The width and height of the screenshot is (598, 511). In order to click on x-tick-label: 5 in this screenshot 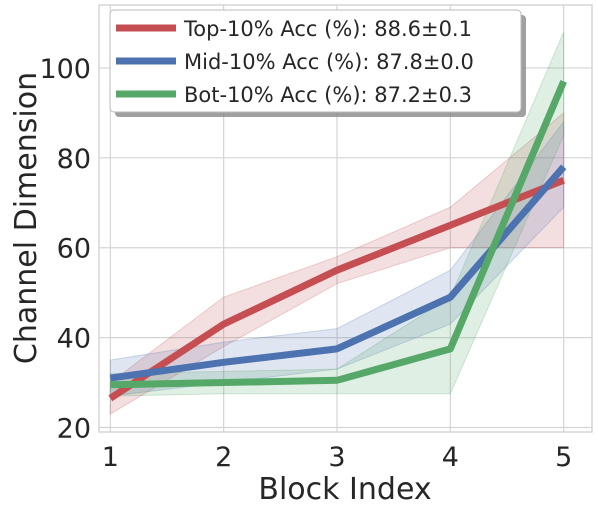, I will do `click(563, 457)`.